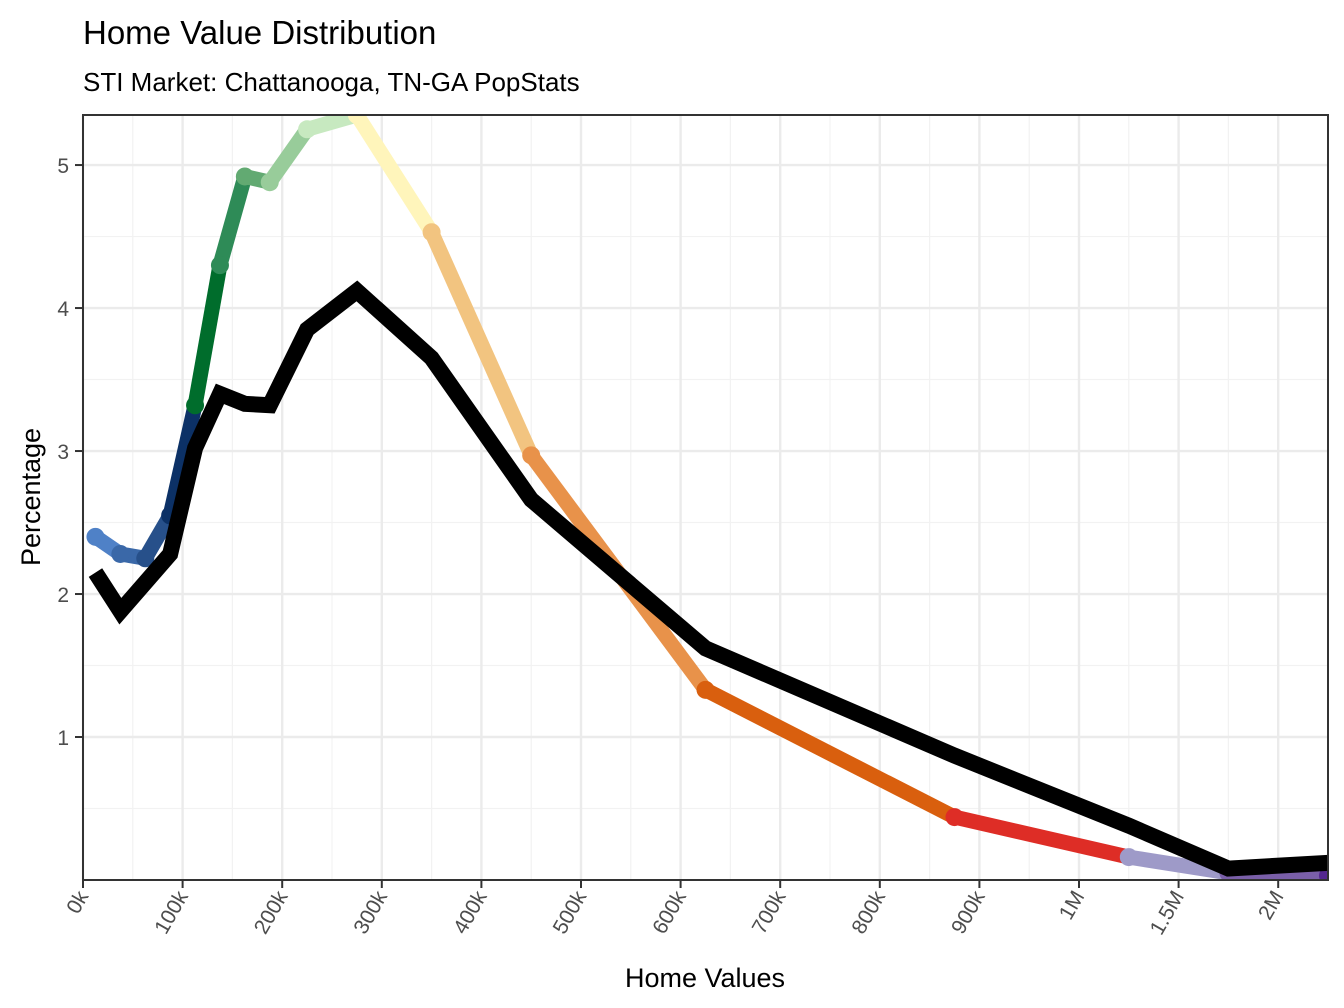  Describe the element at coordinates (259, 32) in the screenshot. I see `chart-title: Home Value Distribution` at that location.